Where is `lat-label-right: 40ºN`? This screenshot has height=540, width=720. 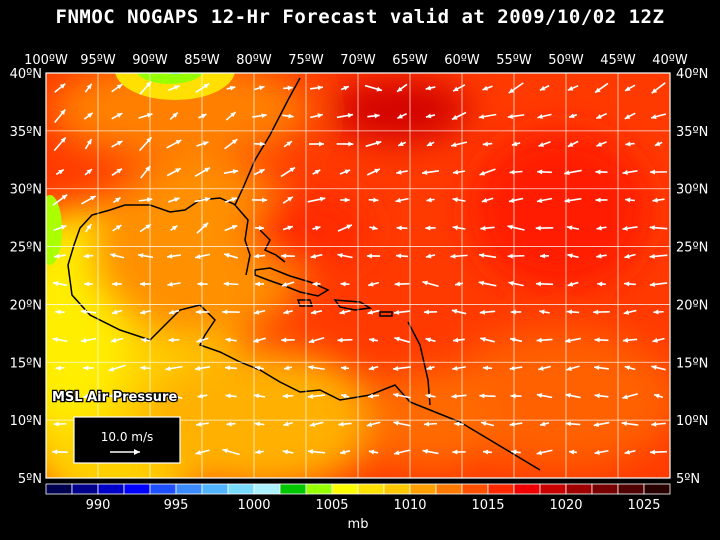 lat-label-right: 40ºN is located at coordinates (692, 74).